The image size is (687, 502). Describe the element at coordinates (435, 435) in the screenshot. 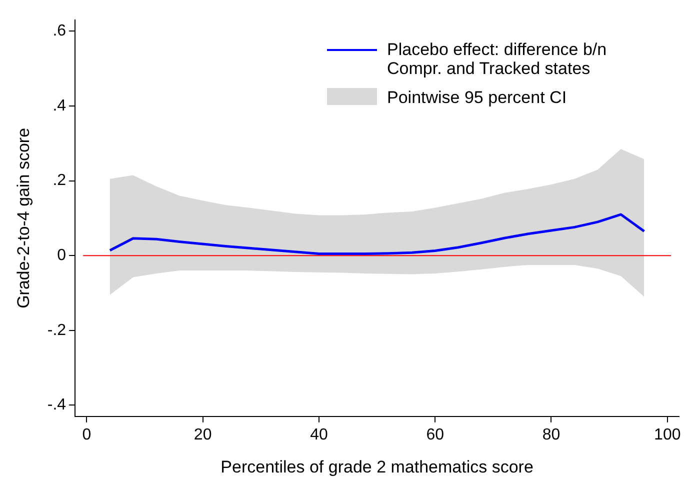

I see `x-tick-label: 60` at that location.